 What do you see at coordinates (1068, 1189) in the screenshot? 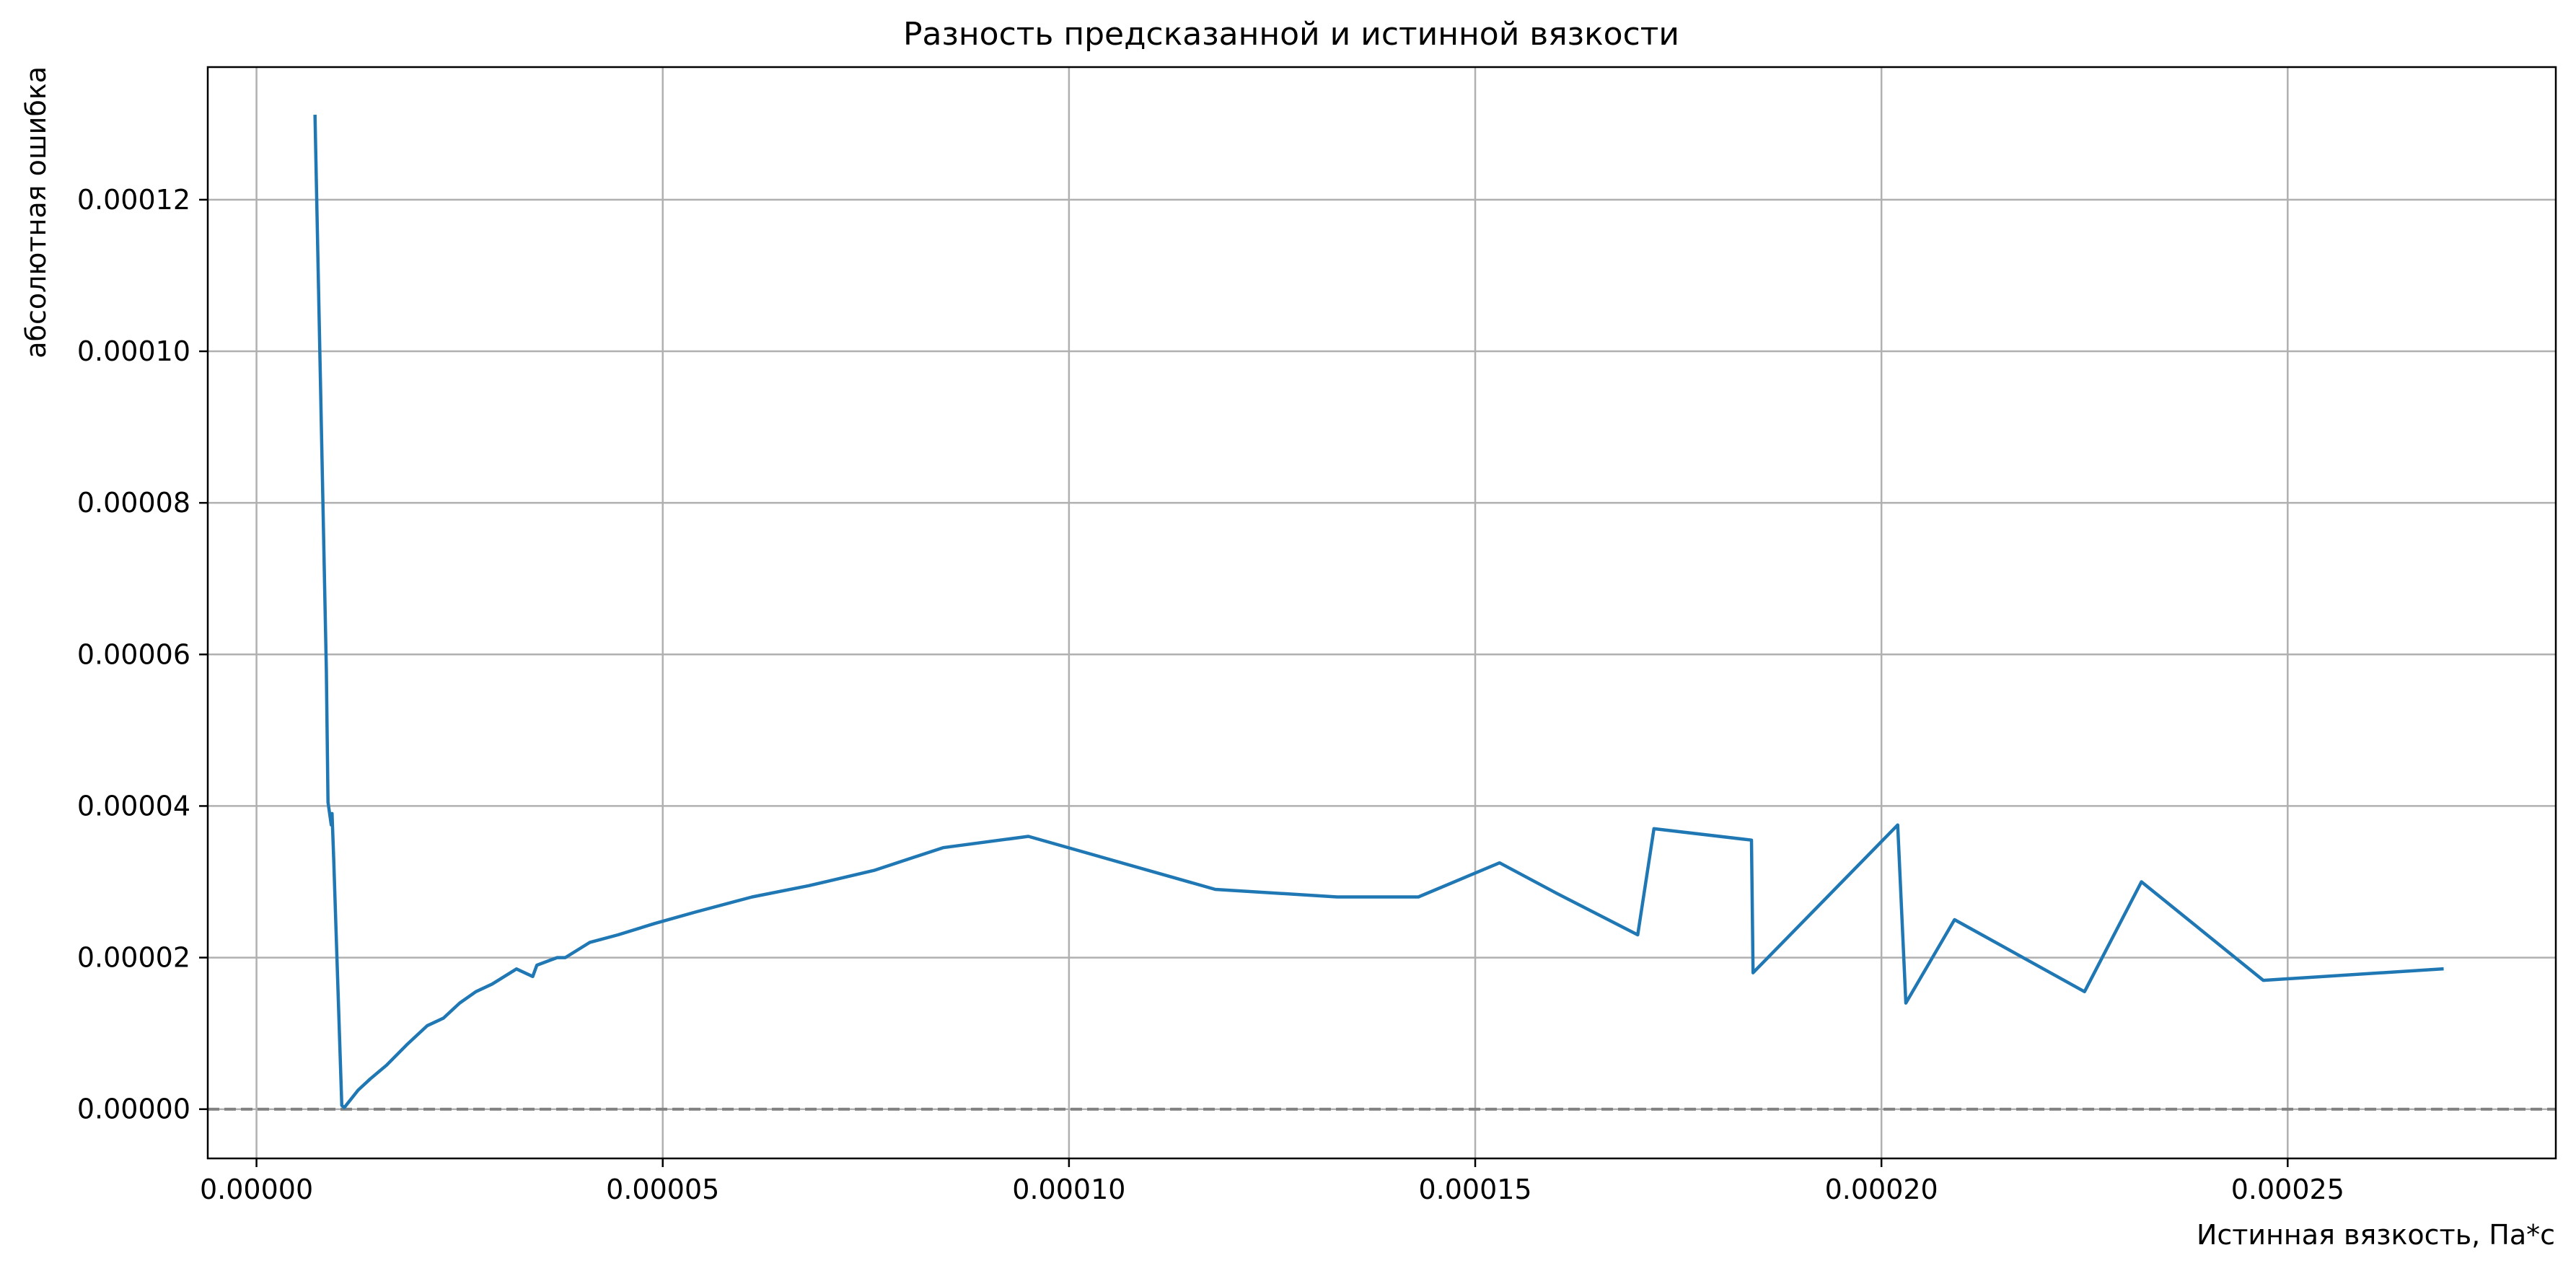
I see `x-tick-label: 0.00010` at bounding box center [1068, 1189].